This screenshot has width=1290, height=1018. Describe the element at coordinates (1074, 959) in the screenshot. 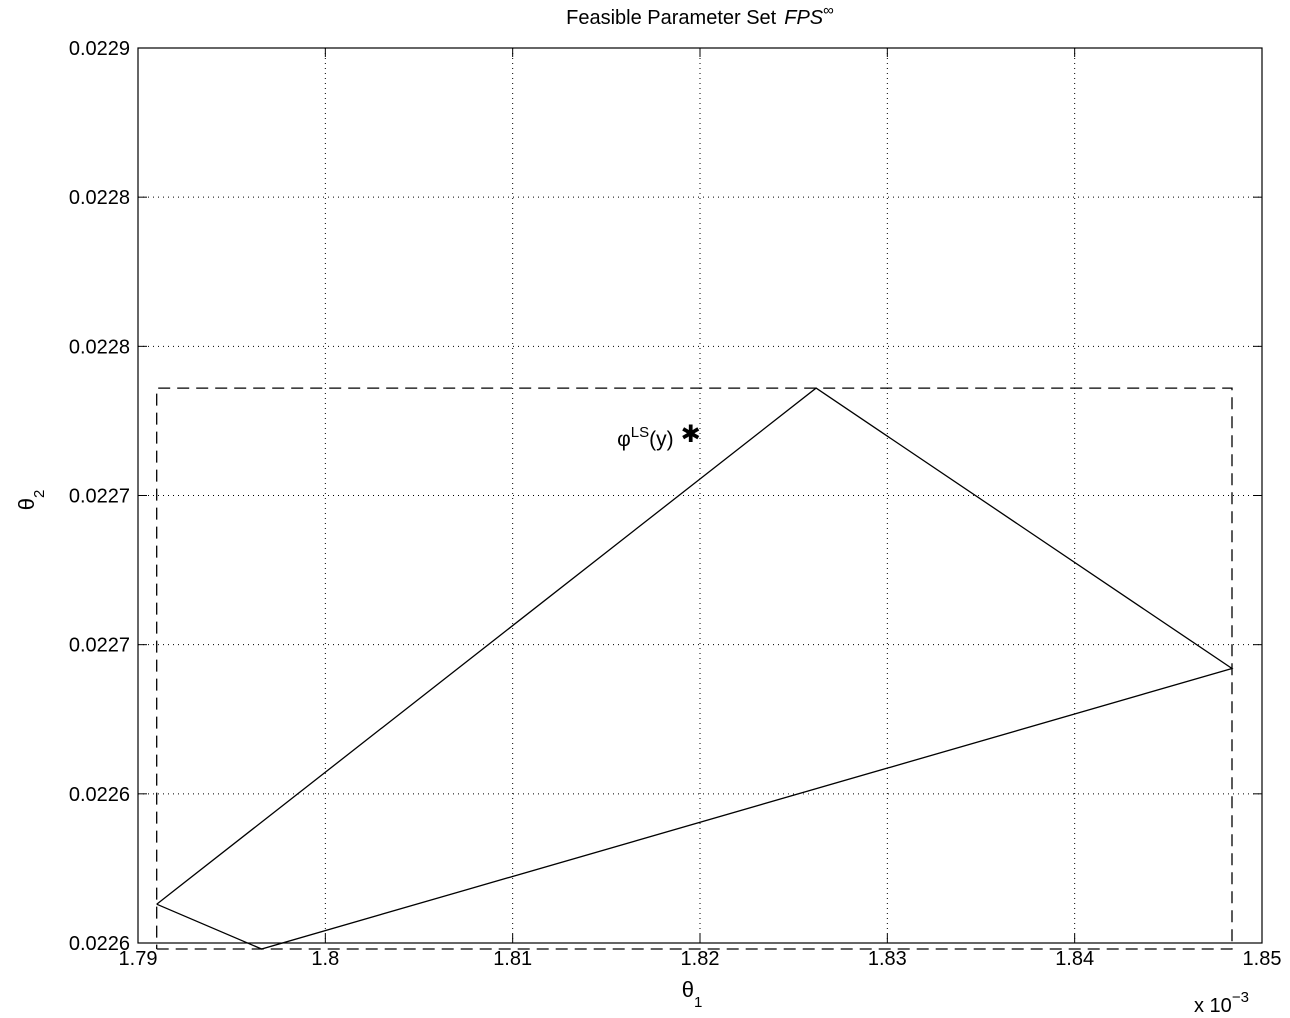

I see `x-tick-label: 1.84` at that location.